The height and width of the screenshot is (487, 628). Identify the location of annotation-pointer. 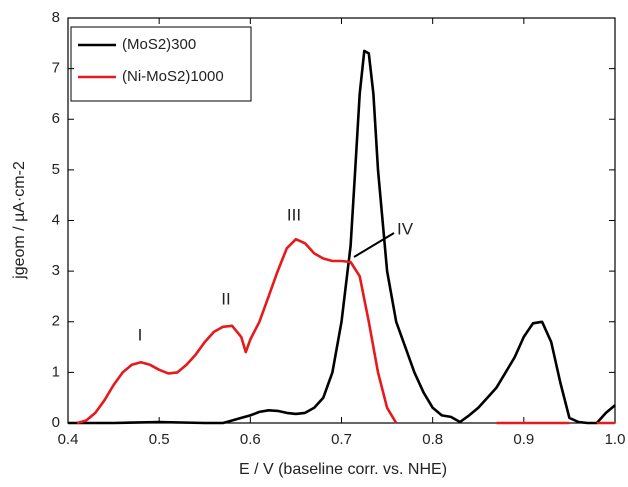
(374, 245).